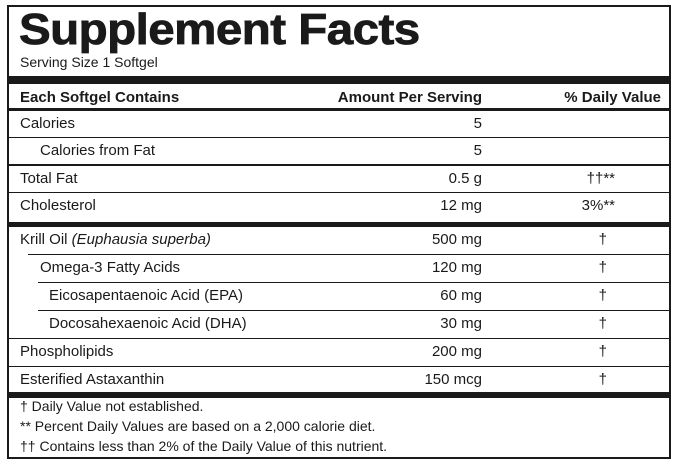  Describe the element at coordinates (58, 205) in the screenshot. I see `row-name: Cholesterol` at that location.